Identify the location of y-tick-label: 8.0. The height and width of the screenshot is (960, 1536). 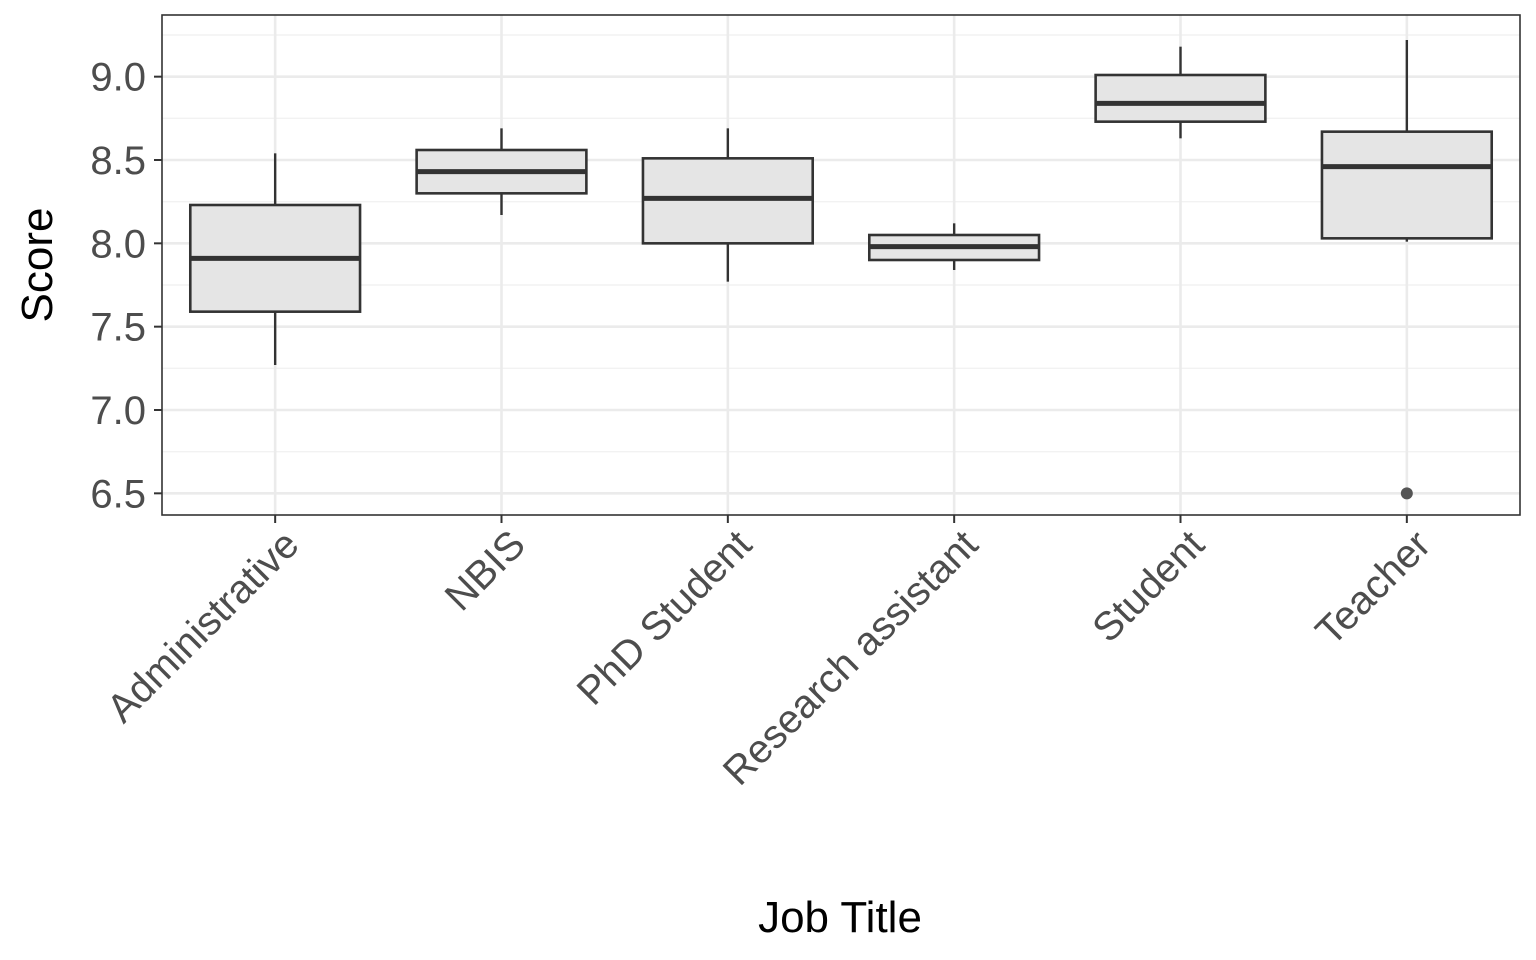
(118, 244).